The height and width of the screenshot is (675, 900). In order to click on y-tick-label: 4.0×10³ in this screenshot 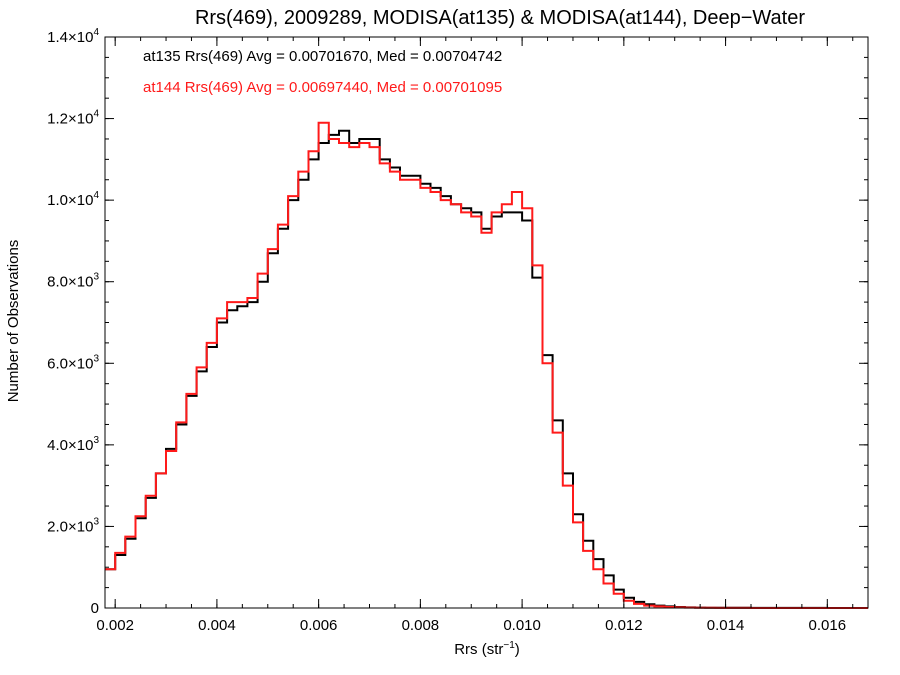, I will do `click(73, 444)`.